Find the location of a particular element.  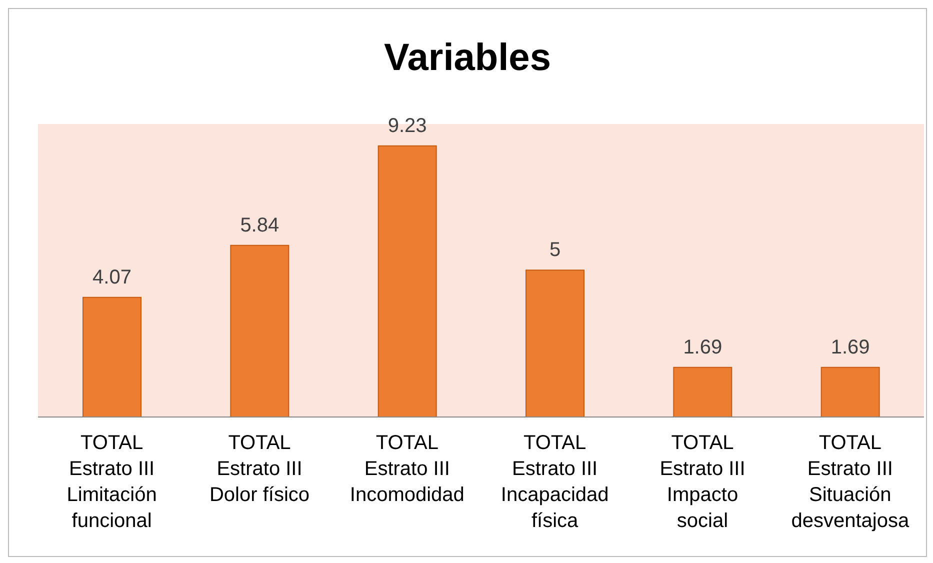

data-label: 5 is located at coordinates (555, 250).